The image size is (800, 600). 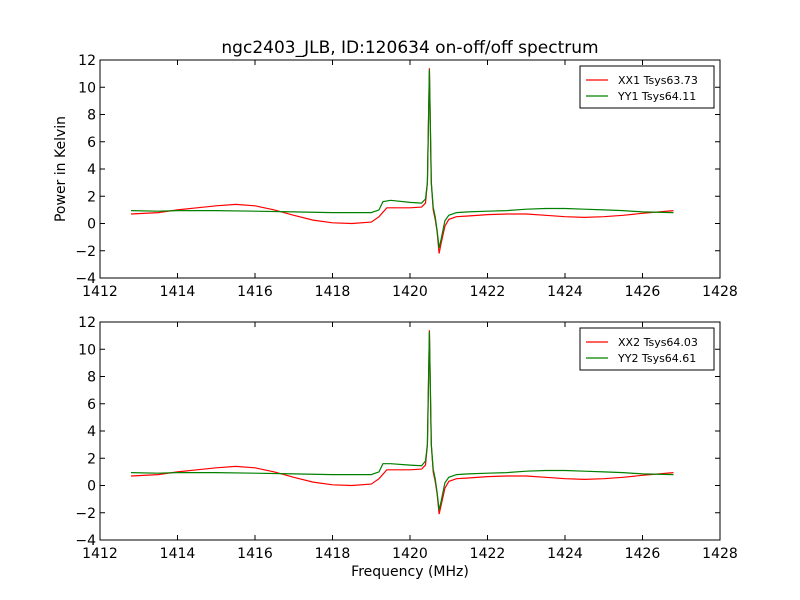 What do you see at coordinates (658, 80) in the screenshot?
I see `legend-label: XX1 Tsys63.73` at bounding box center [658, 80].